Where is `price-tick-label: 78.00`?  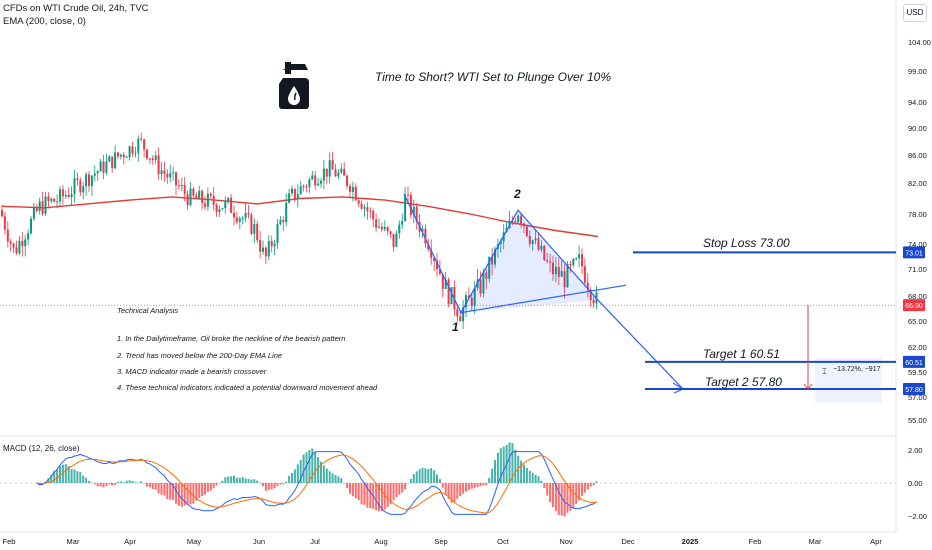
price-tick-label: 78.00 is located at coordinates (917, 214).